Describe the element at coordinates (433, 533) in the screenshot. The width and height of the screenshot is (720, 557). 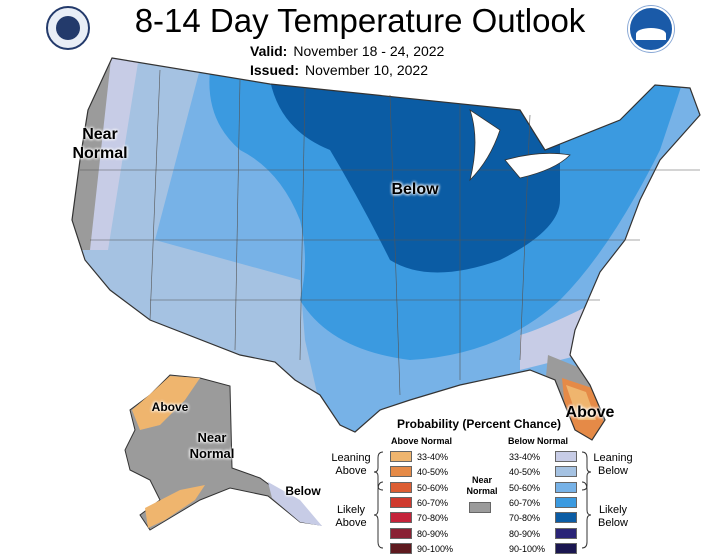
I see `legend-above-range: 80-90%` at that location.